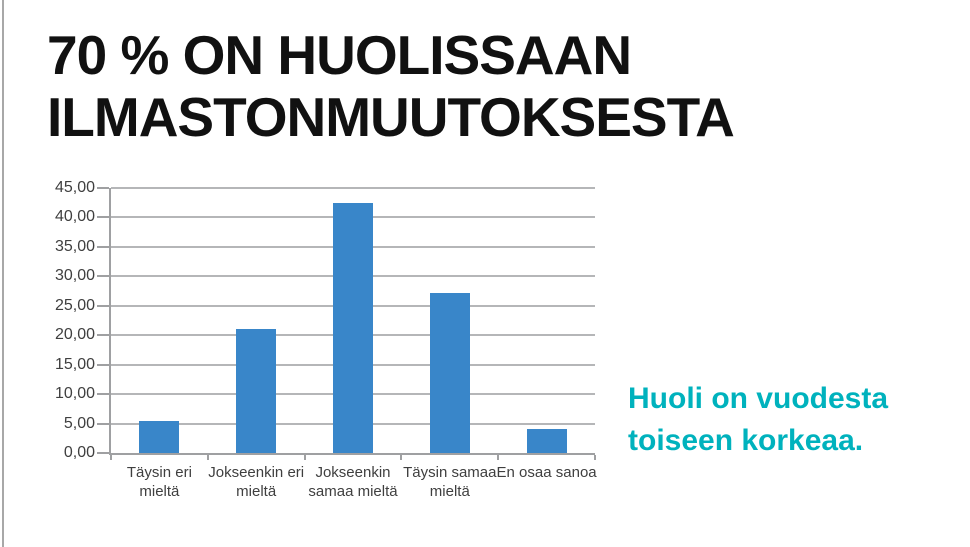 This screenshot has width=970, height=547. Describe the element at coordinates (758, 420) in the screenshot. I see `note-text: Huoli on vuodesta toiseen korkeaa.` at that location.